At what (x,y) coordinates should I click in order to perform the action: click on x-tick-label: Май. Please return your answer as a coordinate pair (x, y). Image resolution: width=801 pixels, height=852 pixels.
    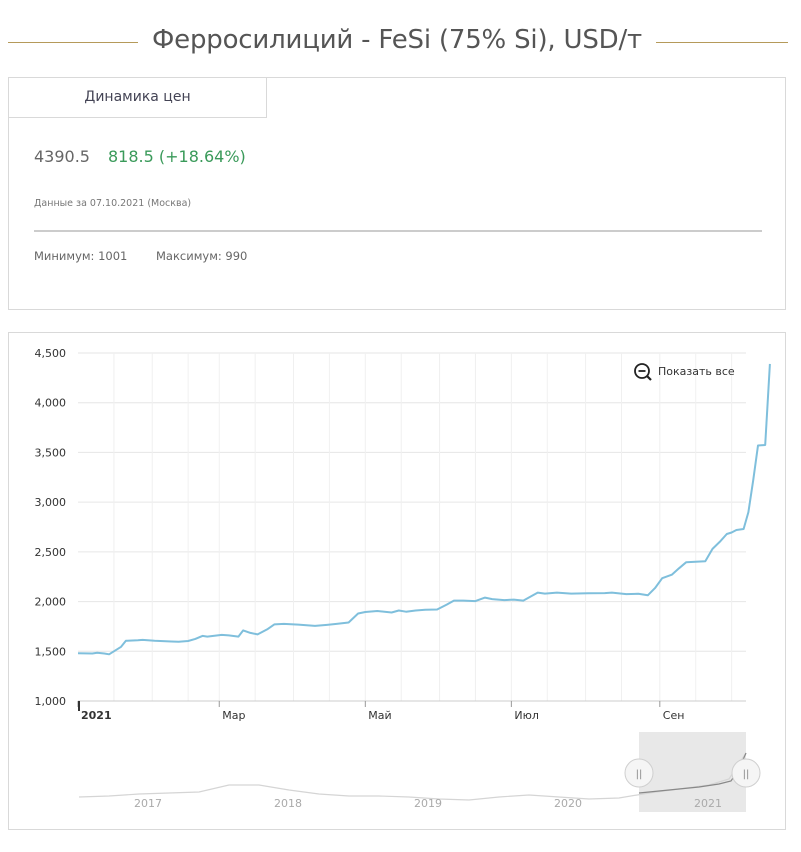
    Looking at the image, I should click on (379, 715).